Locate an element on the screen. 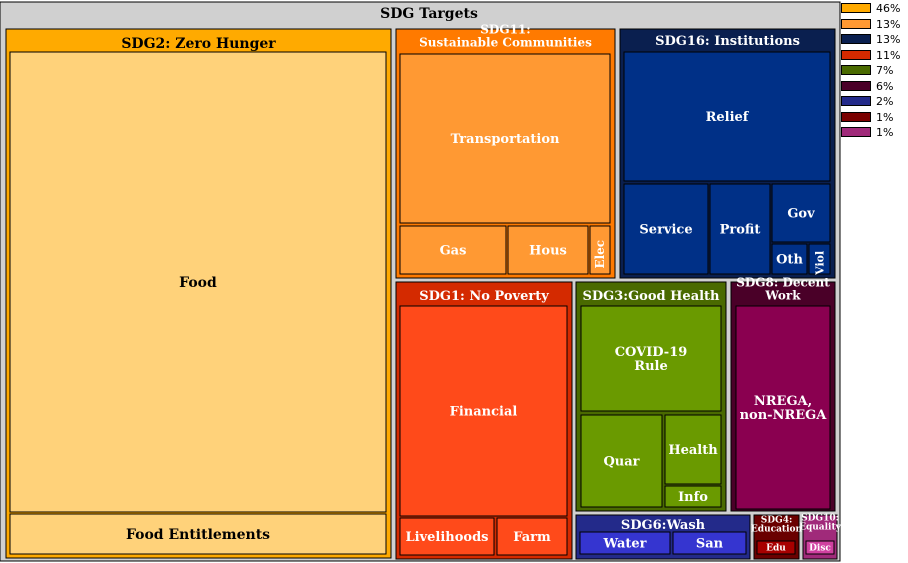 The width and height of the screenshot is (908, 563). legend-label: 46% is located at coordinates (888, 8).